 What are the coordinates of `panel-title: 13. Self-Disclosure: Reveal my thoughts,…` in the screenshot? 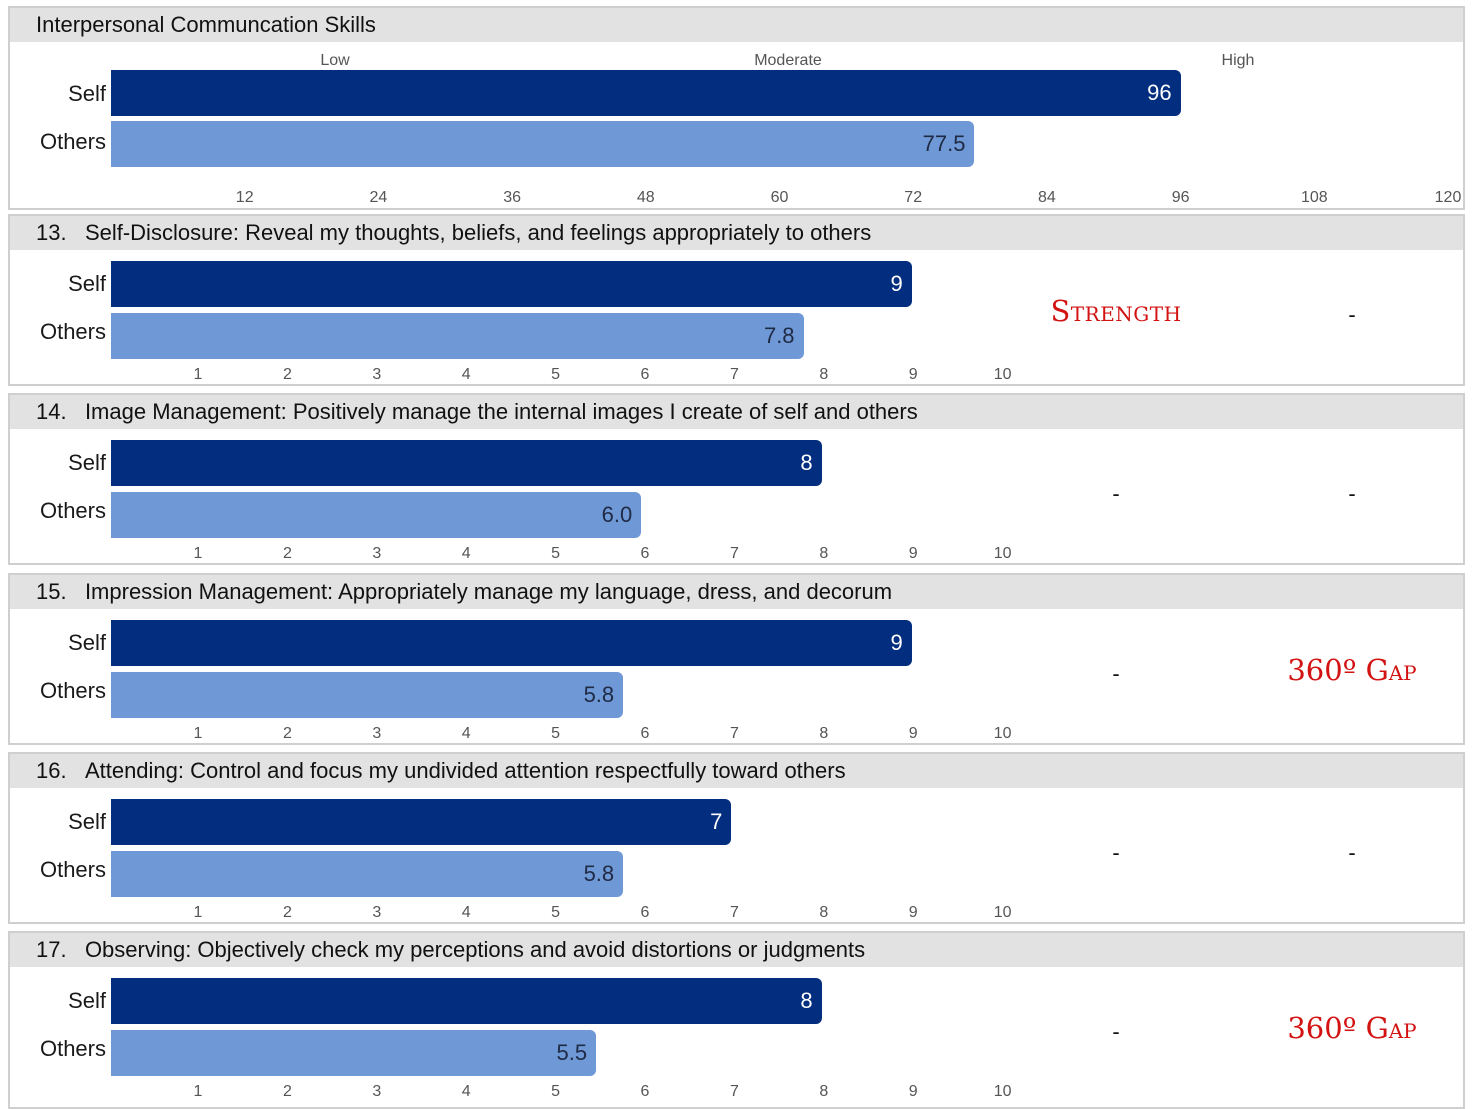 It's located at (453, 233).